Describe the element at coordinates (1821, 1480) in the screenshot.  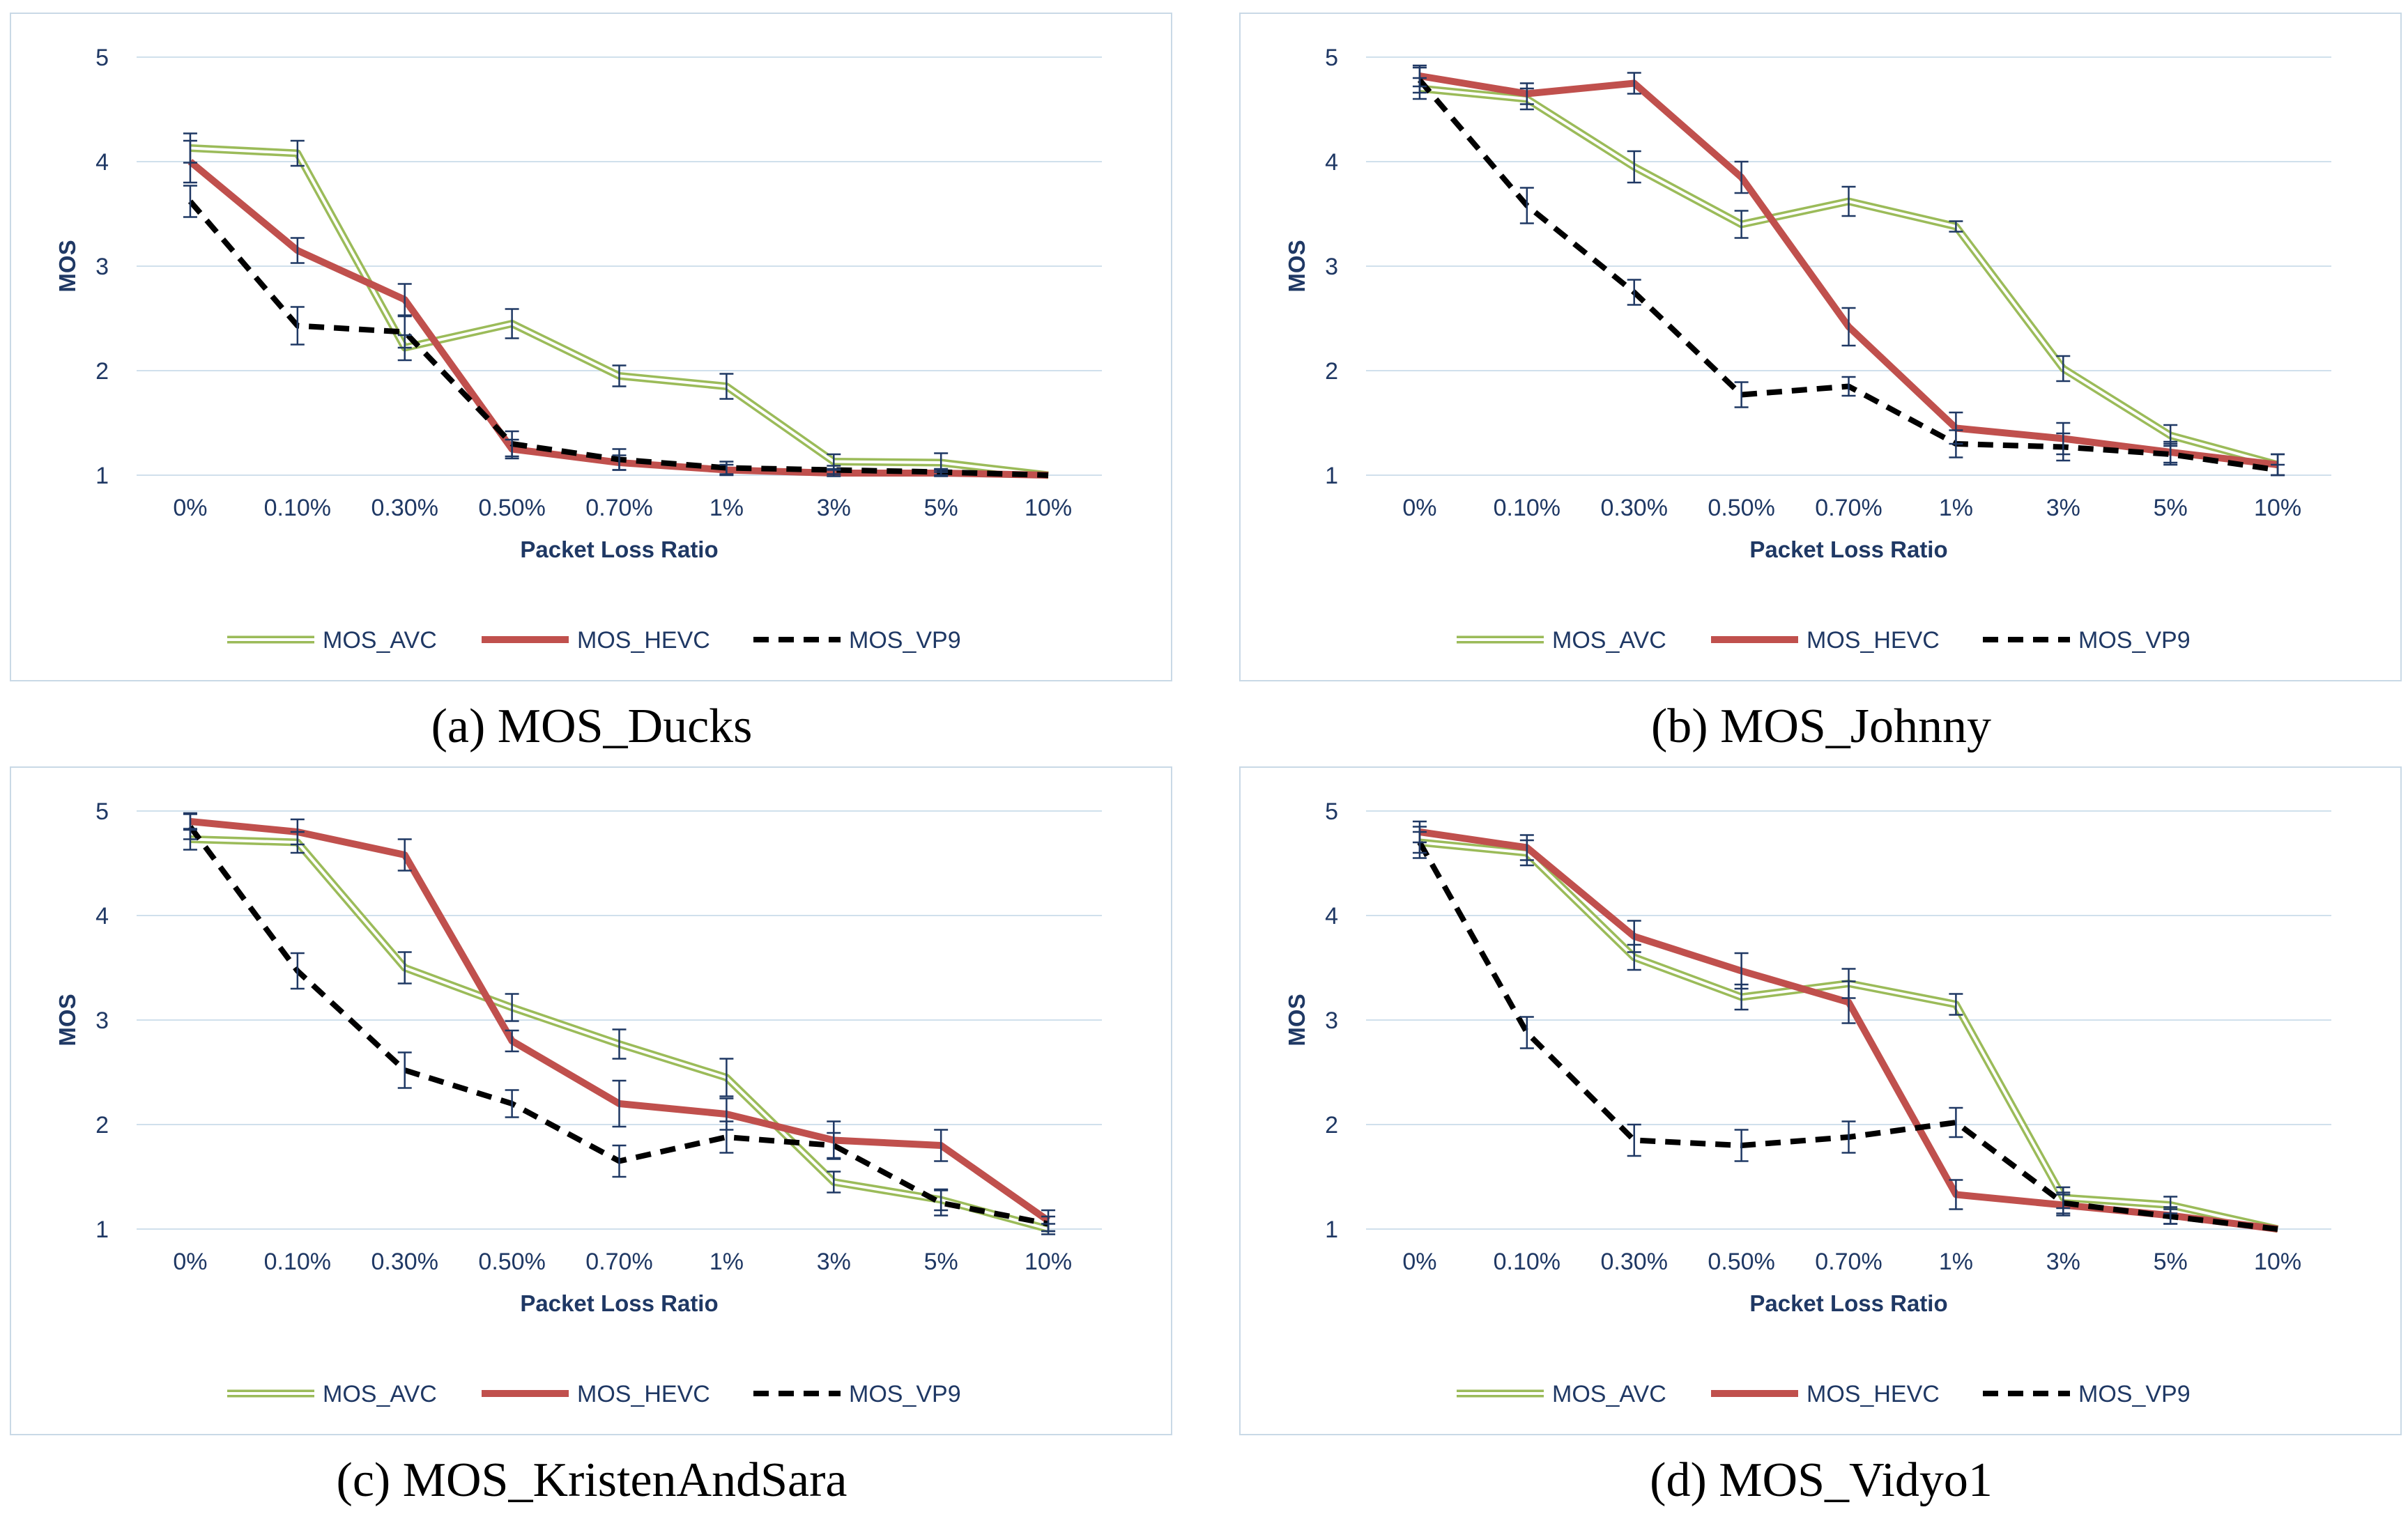
I see `chart-caption: (d) MOS_Vidyo1` at that location.